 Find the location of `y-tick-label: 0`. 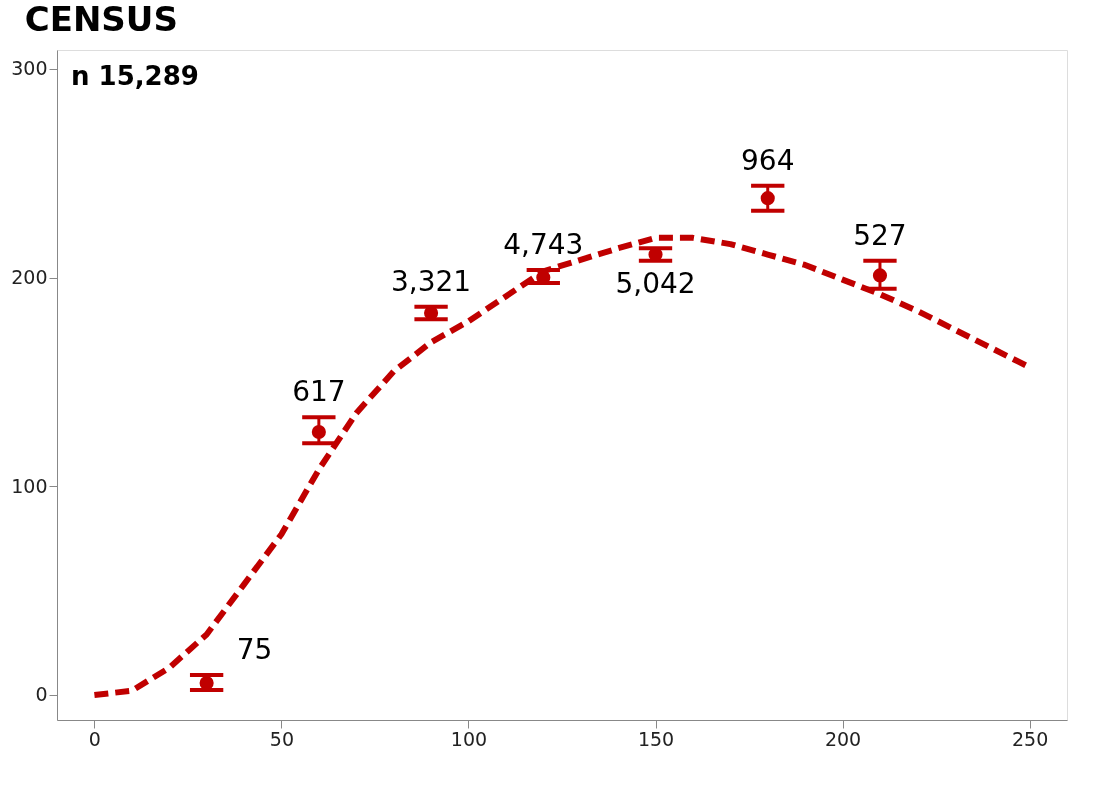

y-tick-label: 0 is located at coordinates (41, 694).